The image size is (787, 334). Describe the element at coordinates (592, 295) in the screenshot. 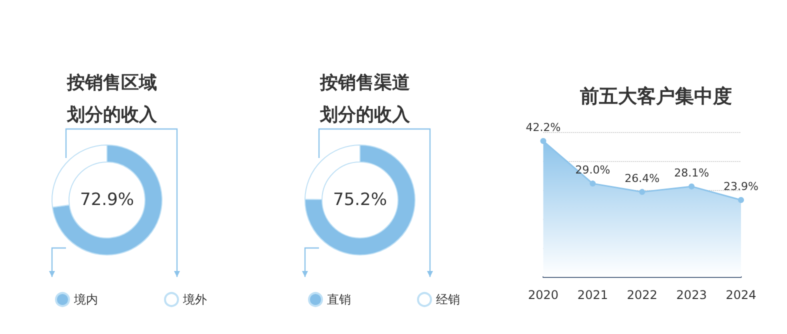

I see `x-tick-label: 2021` at that location.